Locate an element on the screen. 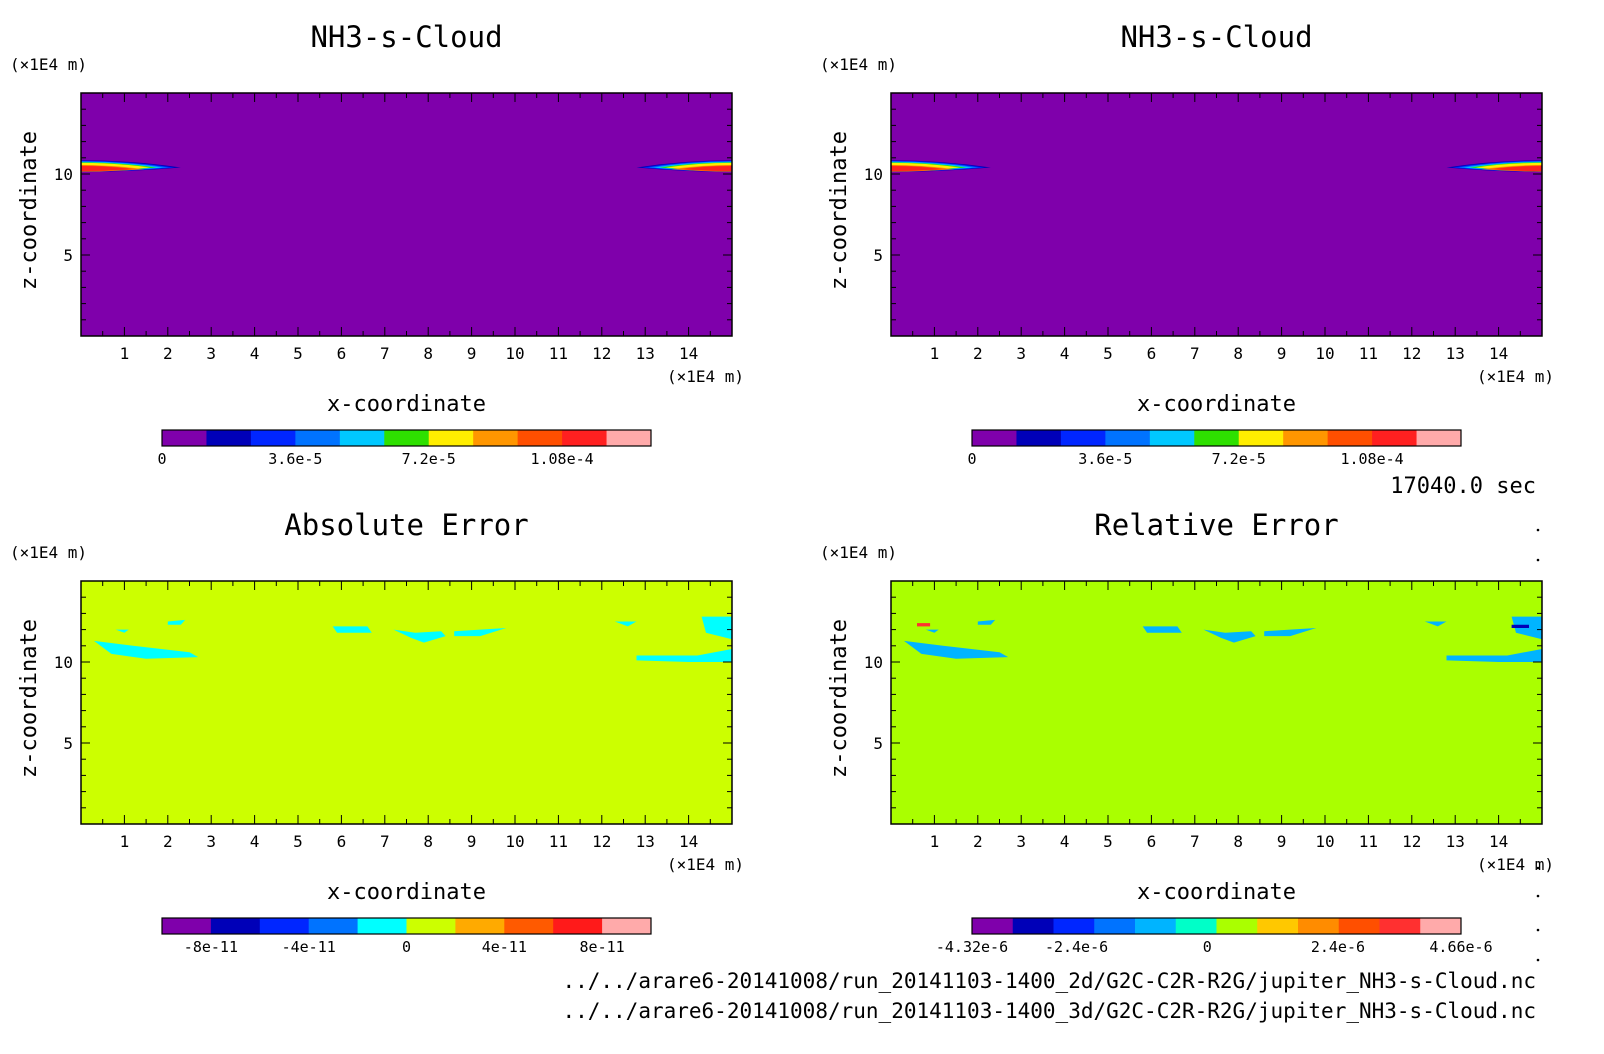  x-tick-label: 11 is located at coordinates (1368, 353).